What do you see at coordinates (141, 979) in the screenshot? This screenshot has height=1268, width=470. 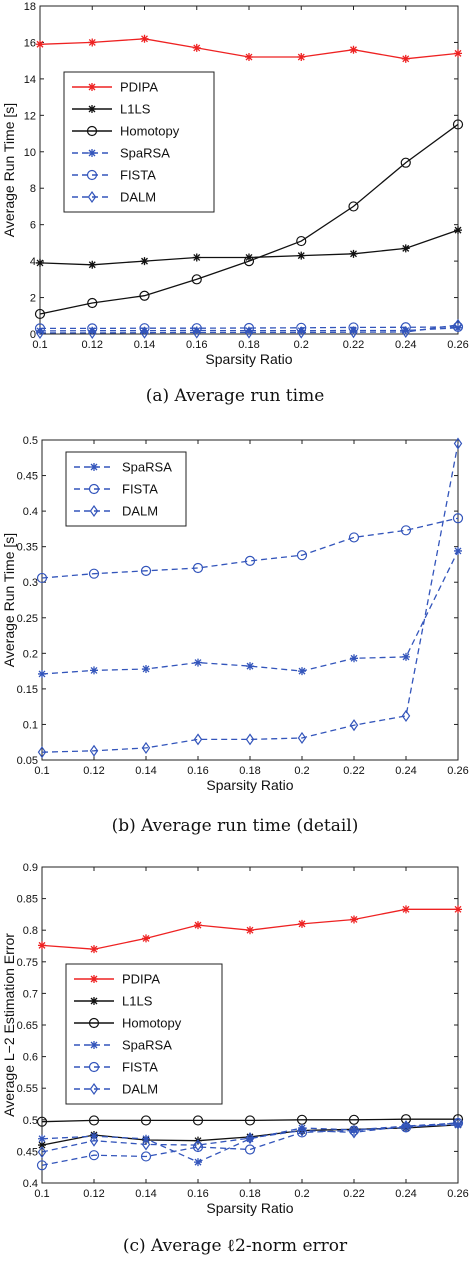 I see `legend-label-pdipa-c: PDIPA` at bounding box center [141, 979].